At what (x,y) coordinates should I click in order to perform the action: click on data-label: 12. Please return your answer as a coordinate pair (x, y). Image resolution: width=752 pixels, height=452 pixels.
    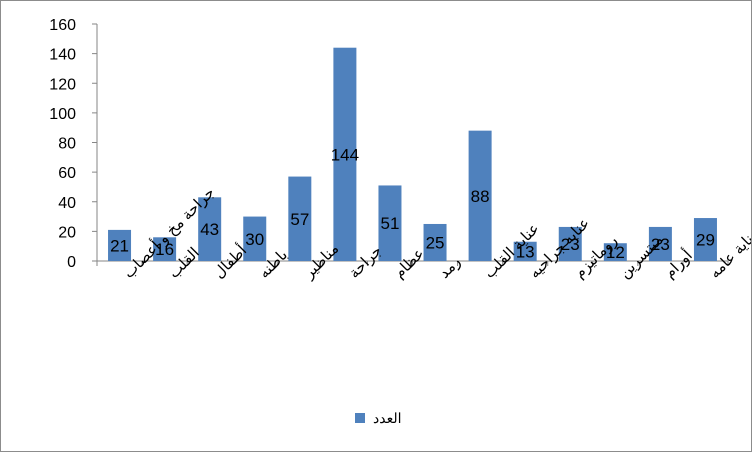
    Looking at the image, I should click on (615, 252).